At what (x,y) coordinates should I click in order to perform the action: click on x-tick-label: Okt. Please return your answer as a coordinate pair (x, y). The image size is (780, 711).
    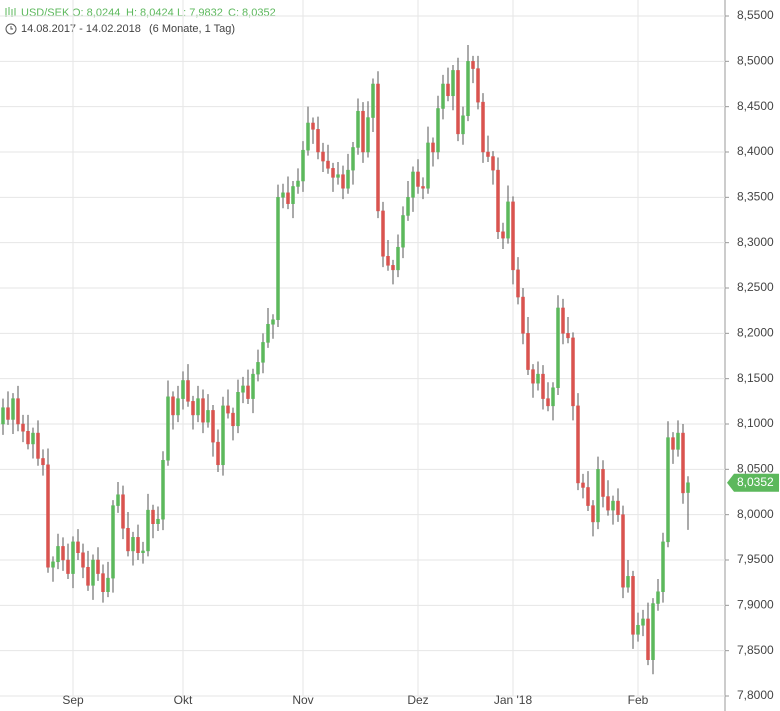
    Looking at the image, I should click on (183, 700).